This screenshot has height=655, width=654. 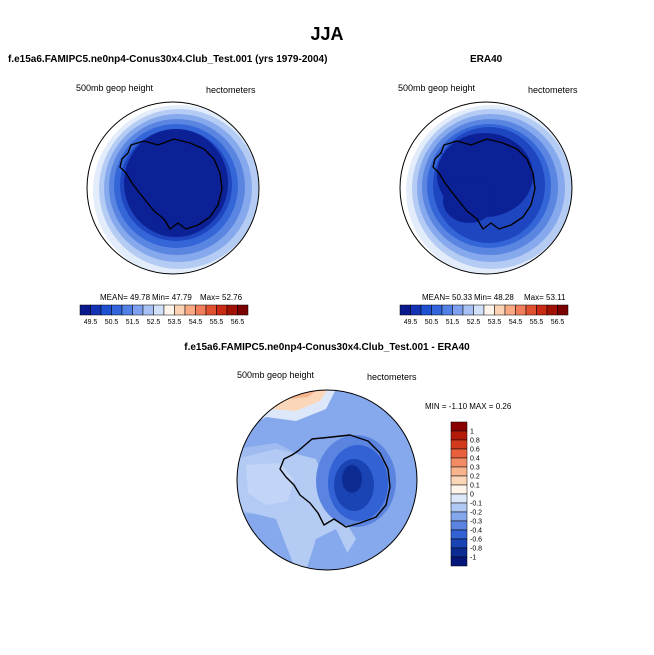 What do you see at coordinates (553, 90) in the screenshot?
I see `obs-units-label: hectometers` at bounding box center [553, 90].